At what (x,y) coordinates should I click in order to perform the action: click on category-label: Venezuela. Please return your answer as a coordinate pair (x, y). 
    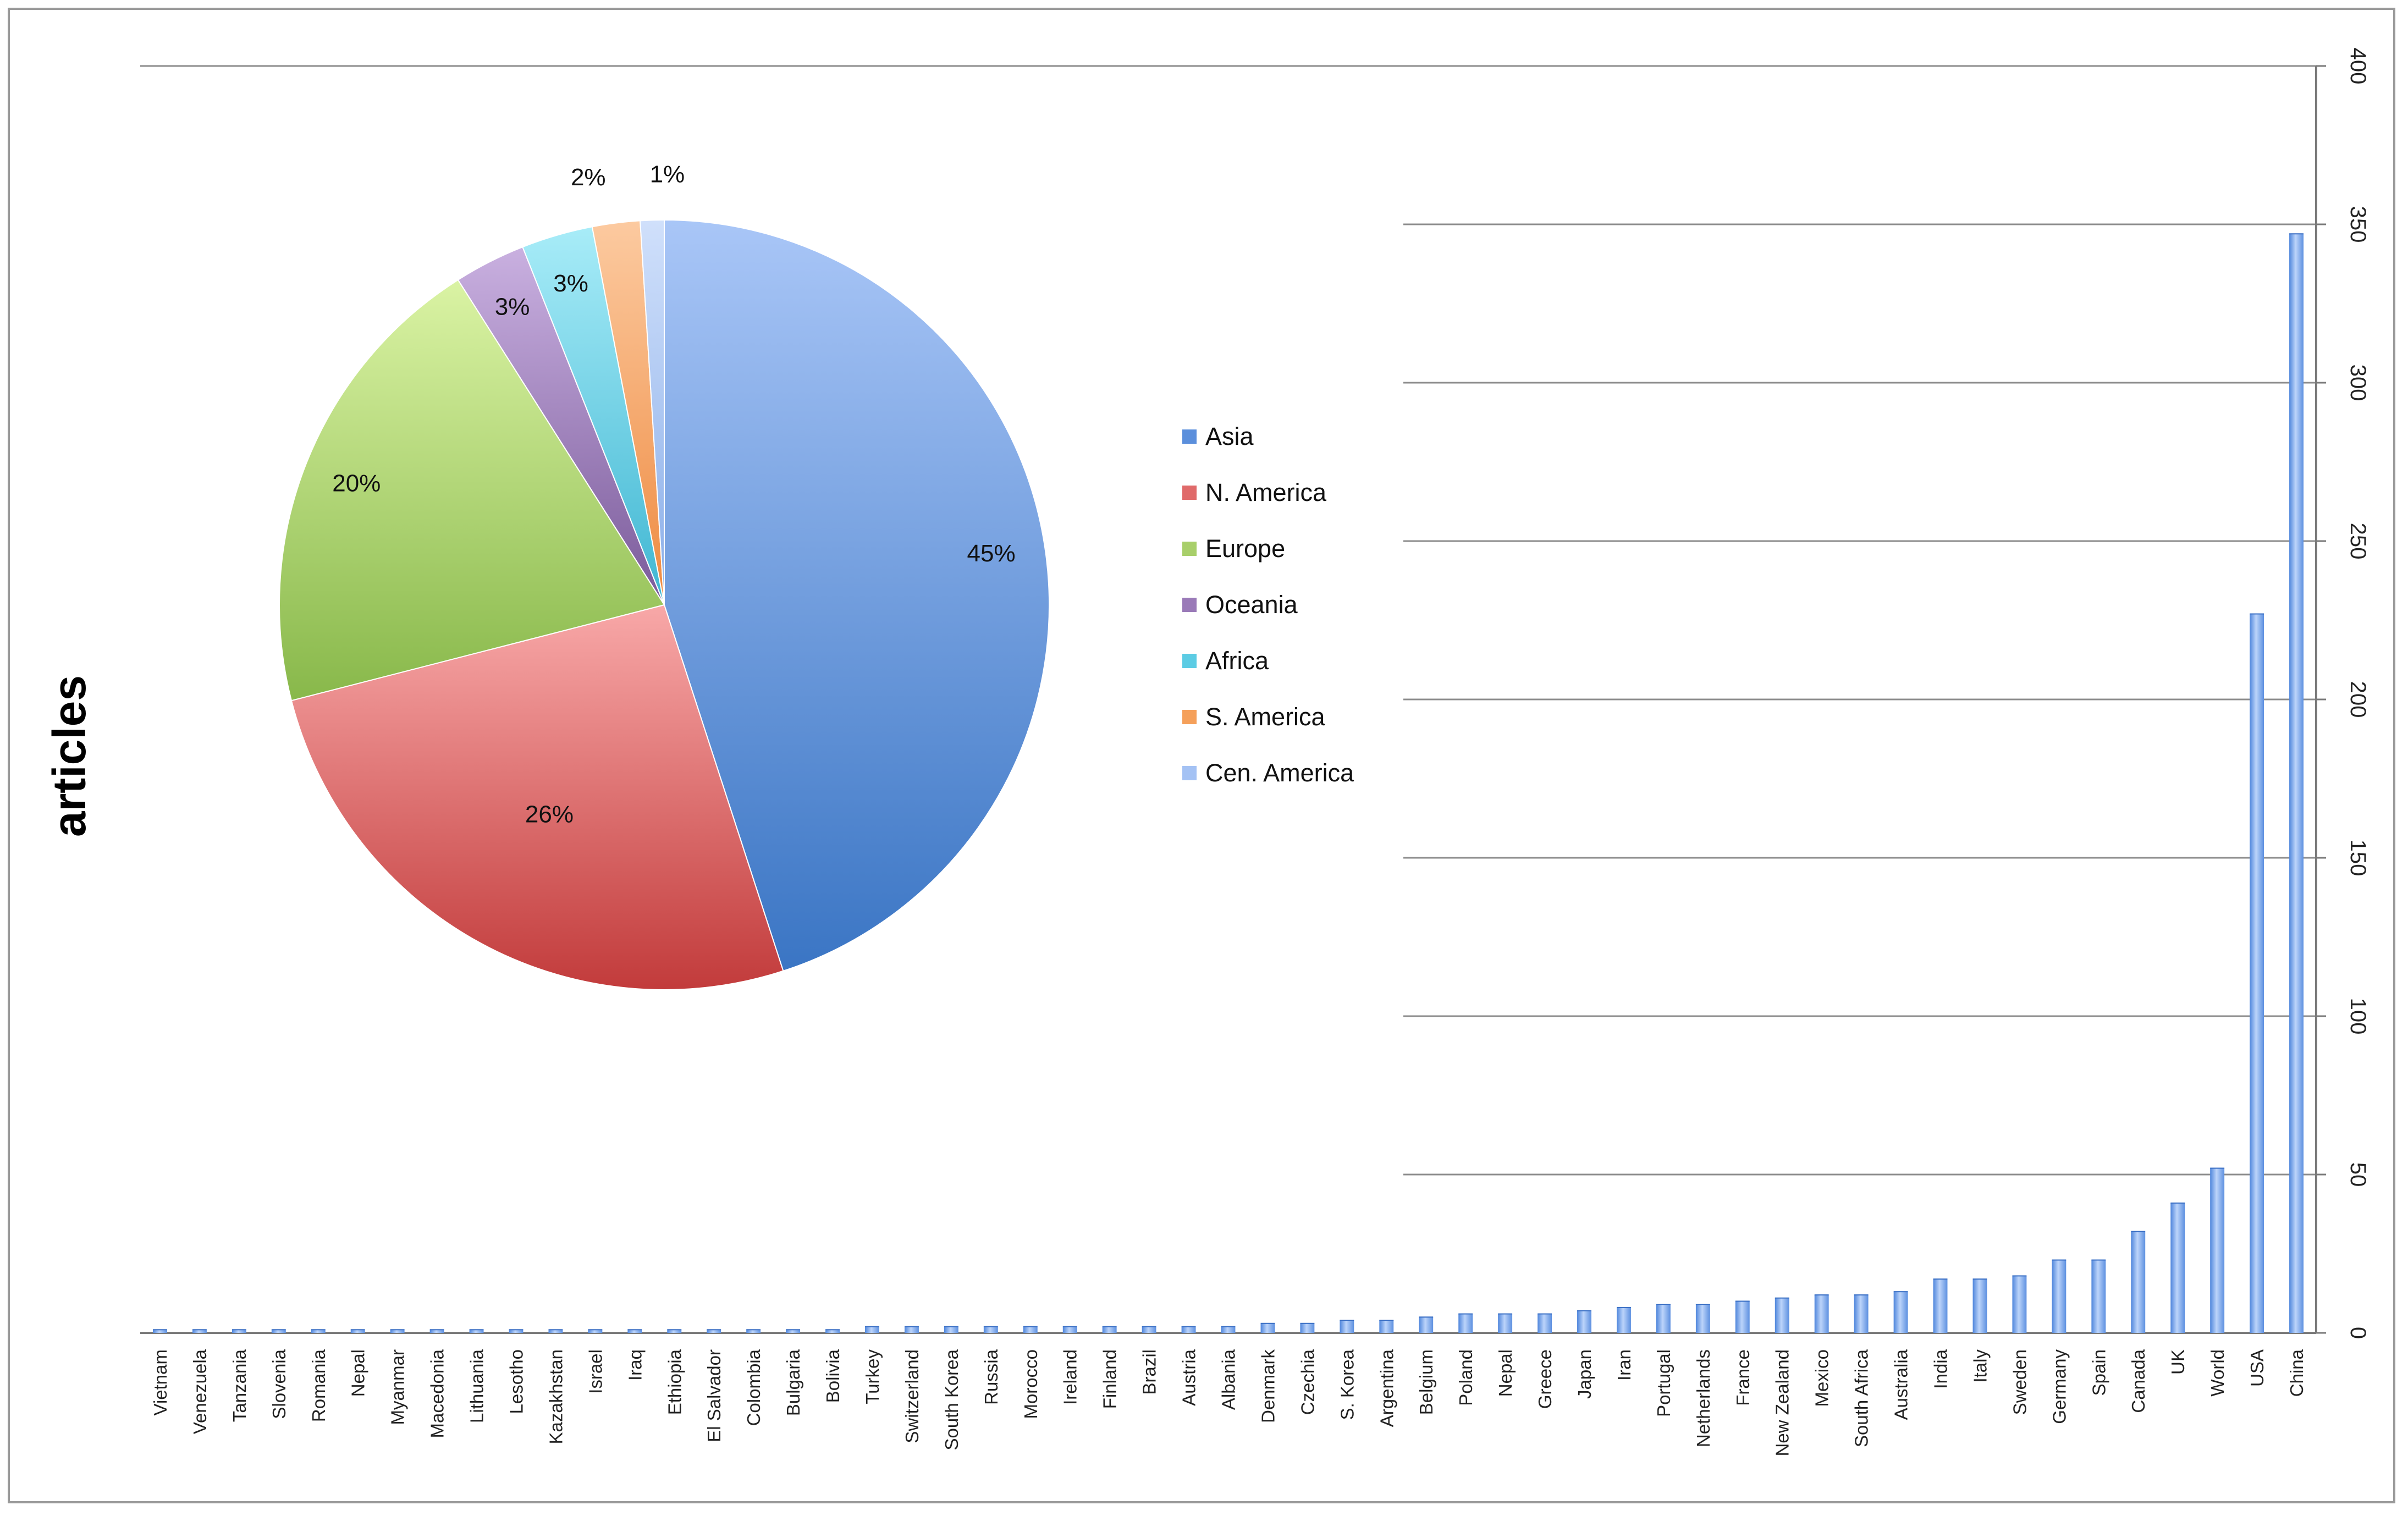
    Looking at the image, I should click on (200, 1392).